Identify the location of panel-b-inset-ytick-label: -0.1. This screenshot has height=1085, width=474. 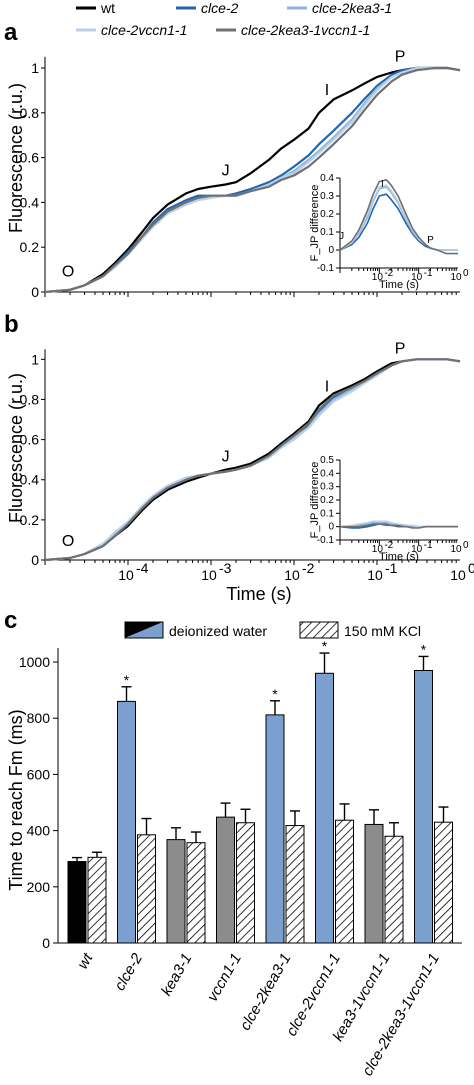
(326, 540).